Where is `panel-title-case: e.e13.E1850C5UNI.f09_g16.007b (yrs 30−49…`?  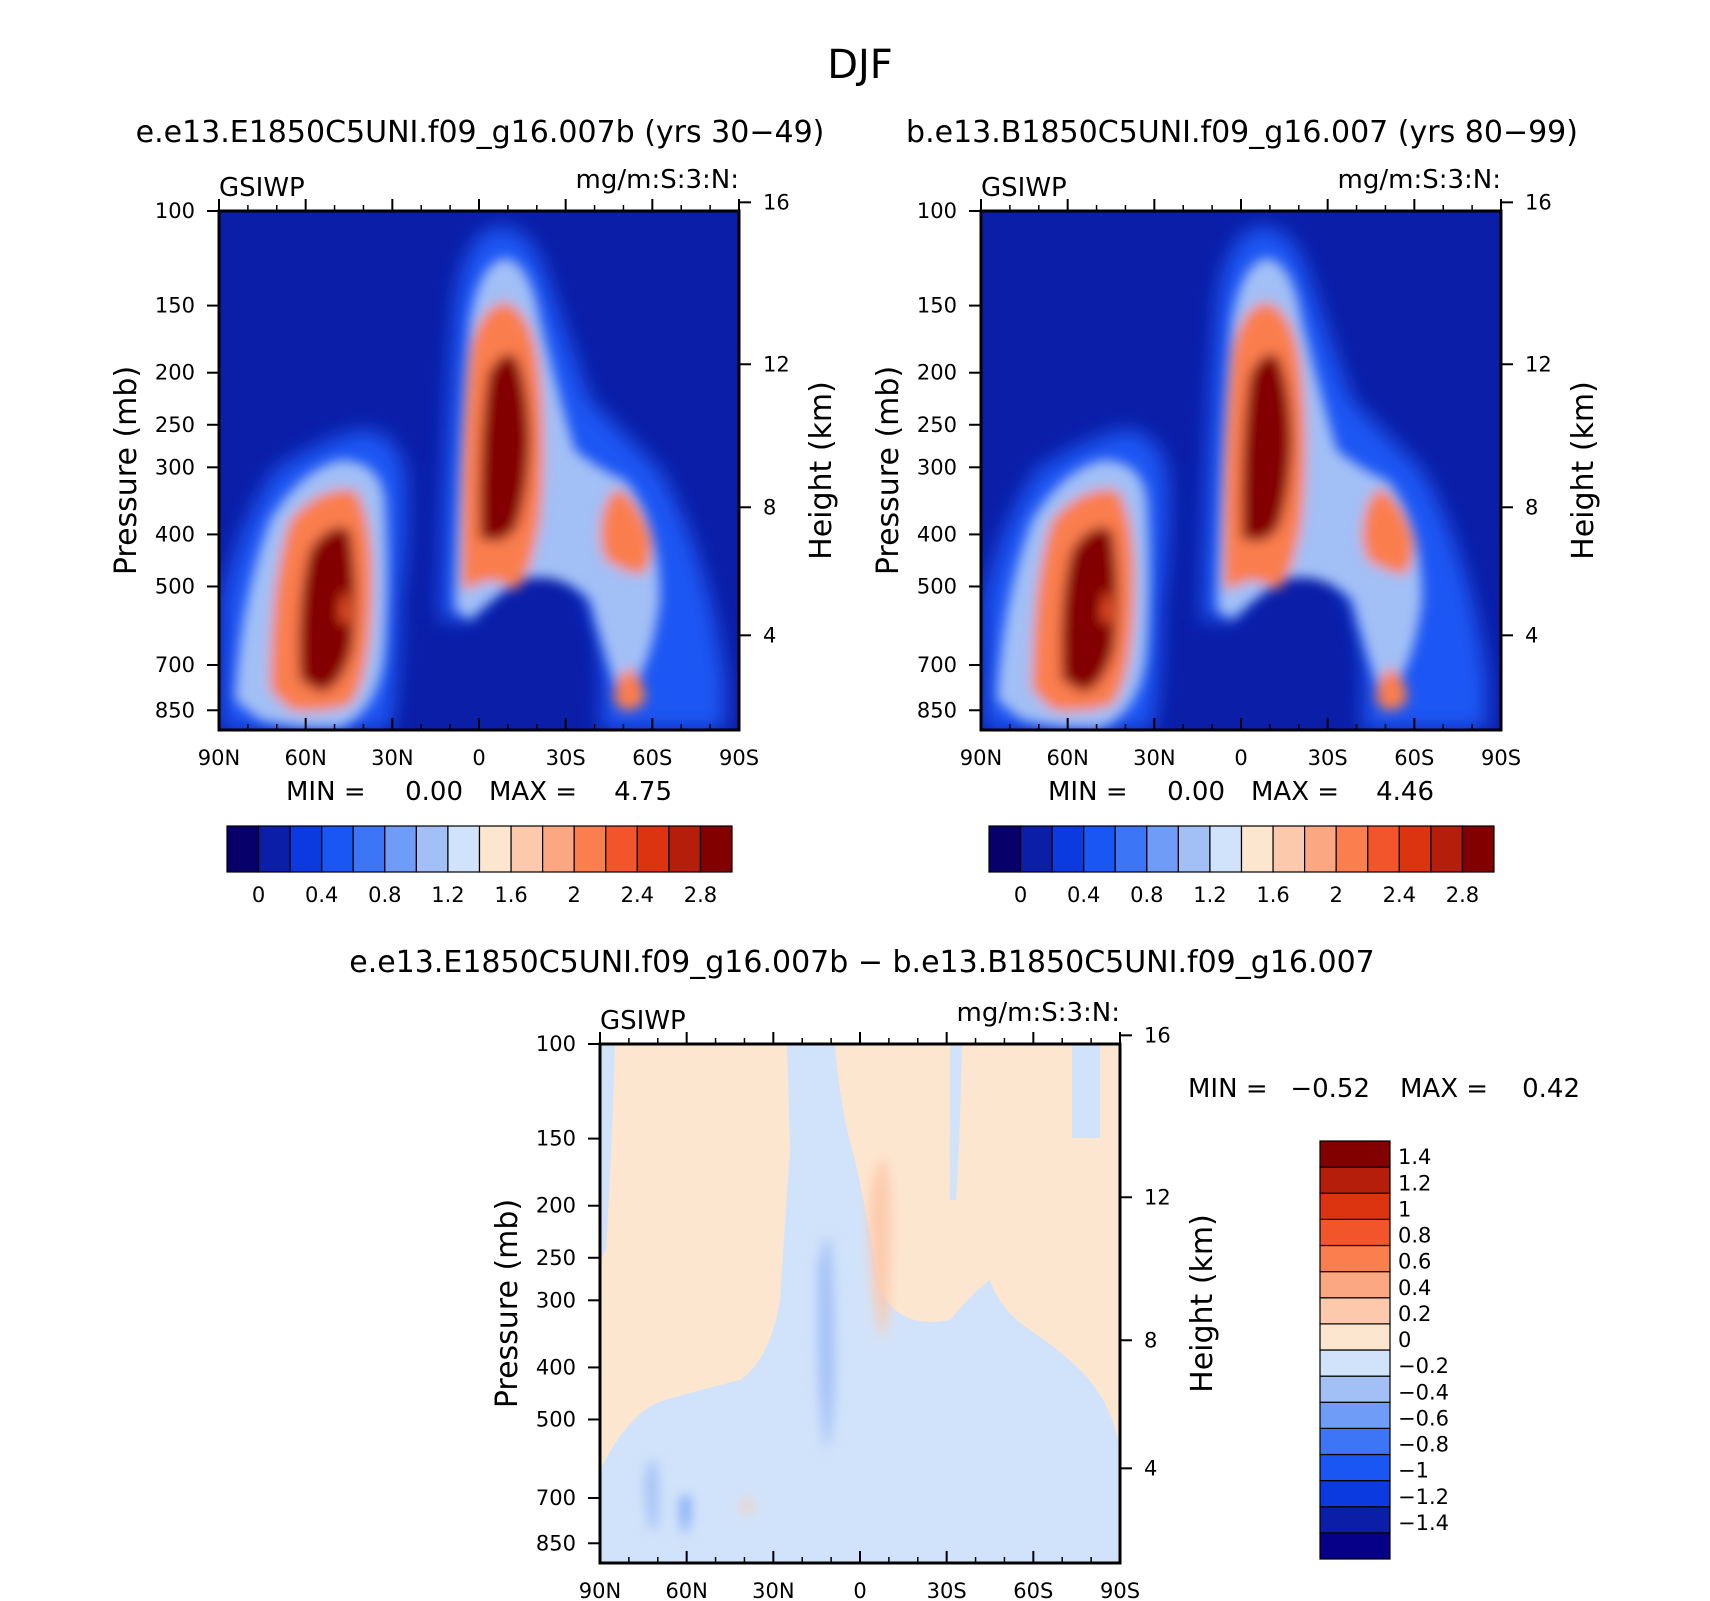 panel-title-case: e.e13.E1850C5UNI.f09_g16.007b (yrs 30−49… is located at coordinates (480, 132).